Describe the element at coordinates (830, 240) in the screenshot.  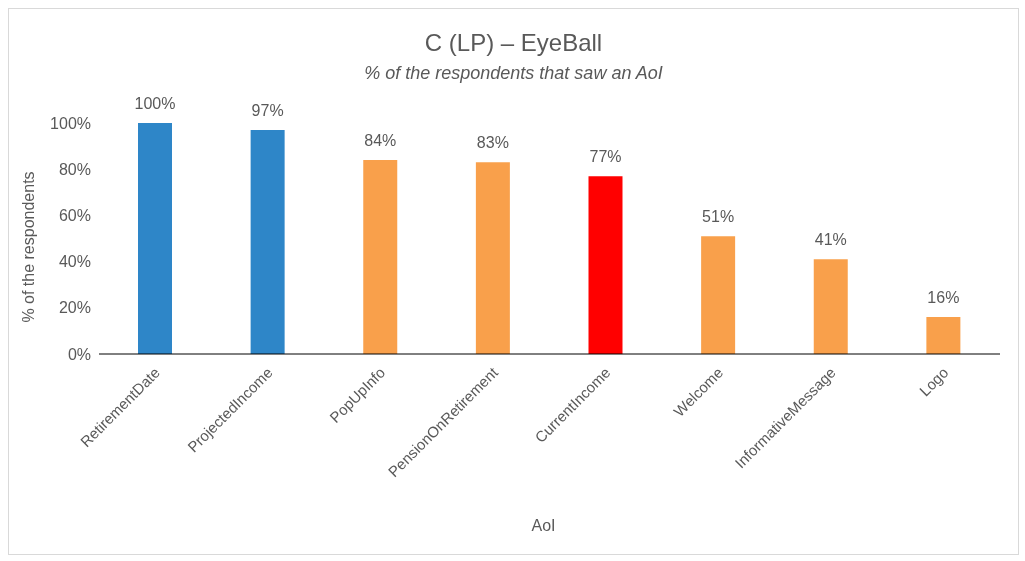
I see `data-label: 41%` at that location.